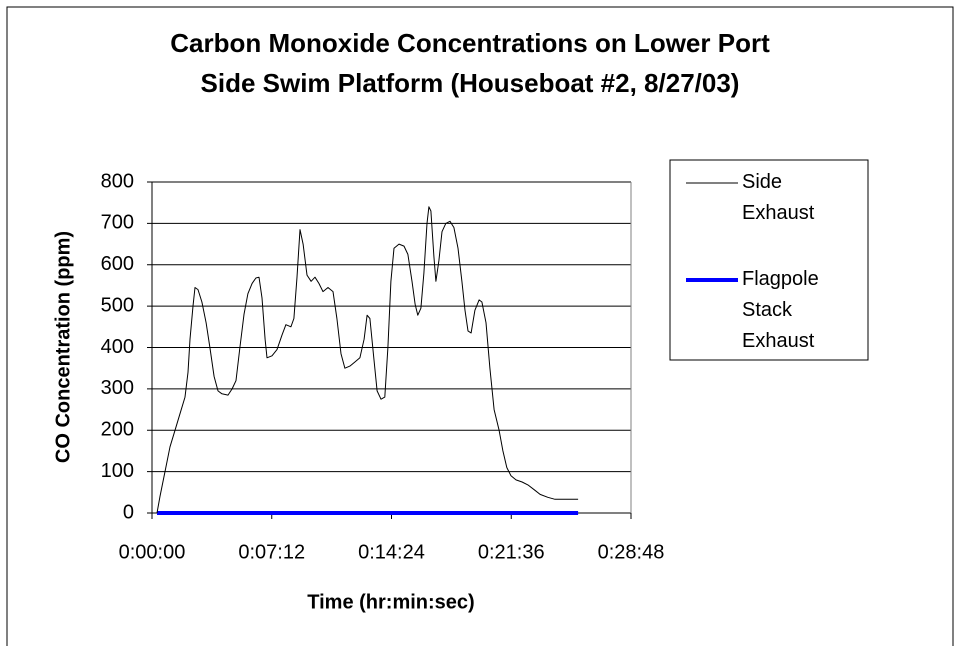 The height and width of the screenshot is (651, 954). Describe the element at coordinates (128, 512) in the screenshot. I see `y-tick-label: 0` at that location.